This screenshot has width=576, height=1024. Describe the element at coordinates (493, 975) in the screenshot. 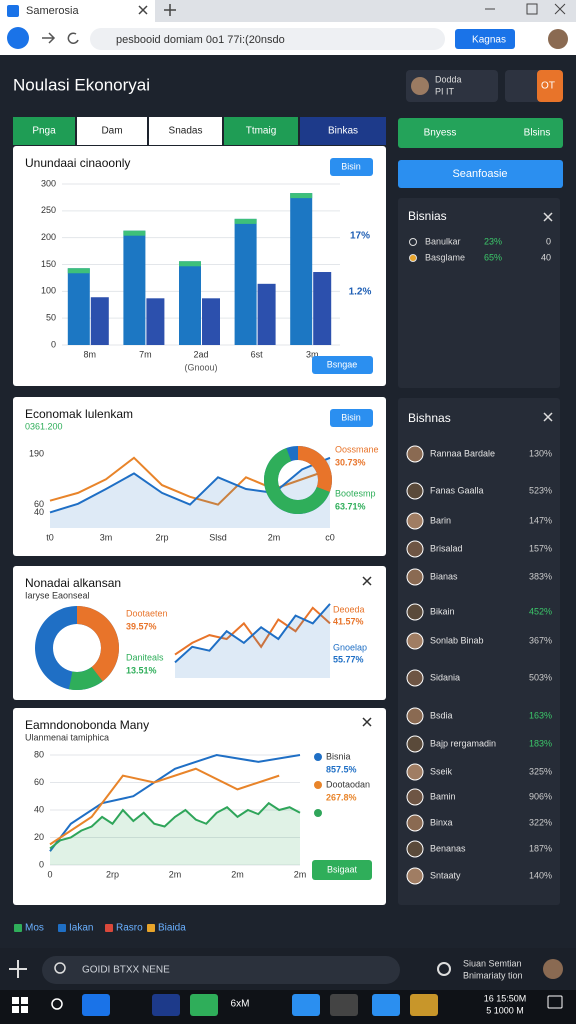

I see `side-text: Bnimariaty tion` at that location.